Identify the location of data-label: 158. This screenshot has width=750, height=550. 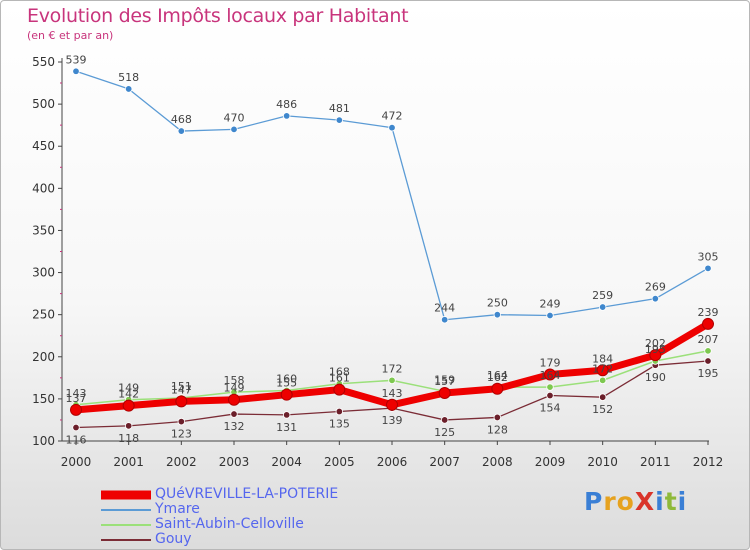
(234, 380).